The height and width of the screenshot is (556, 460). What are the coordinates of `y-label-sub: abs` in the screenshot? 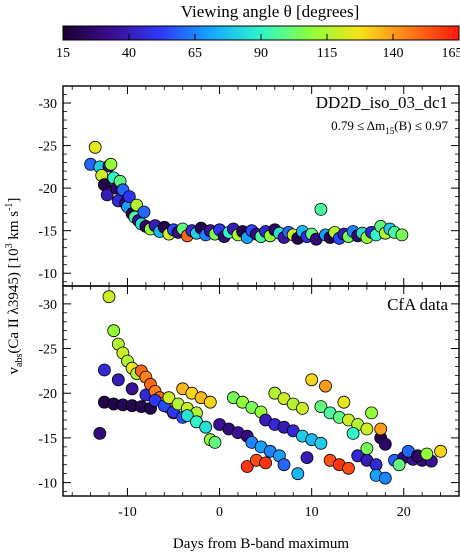 It's located at (19, 359).